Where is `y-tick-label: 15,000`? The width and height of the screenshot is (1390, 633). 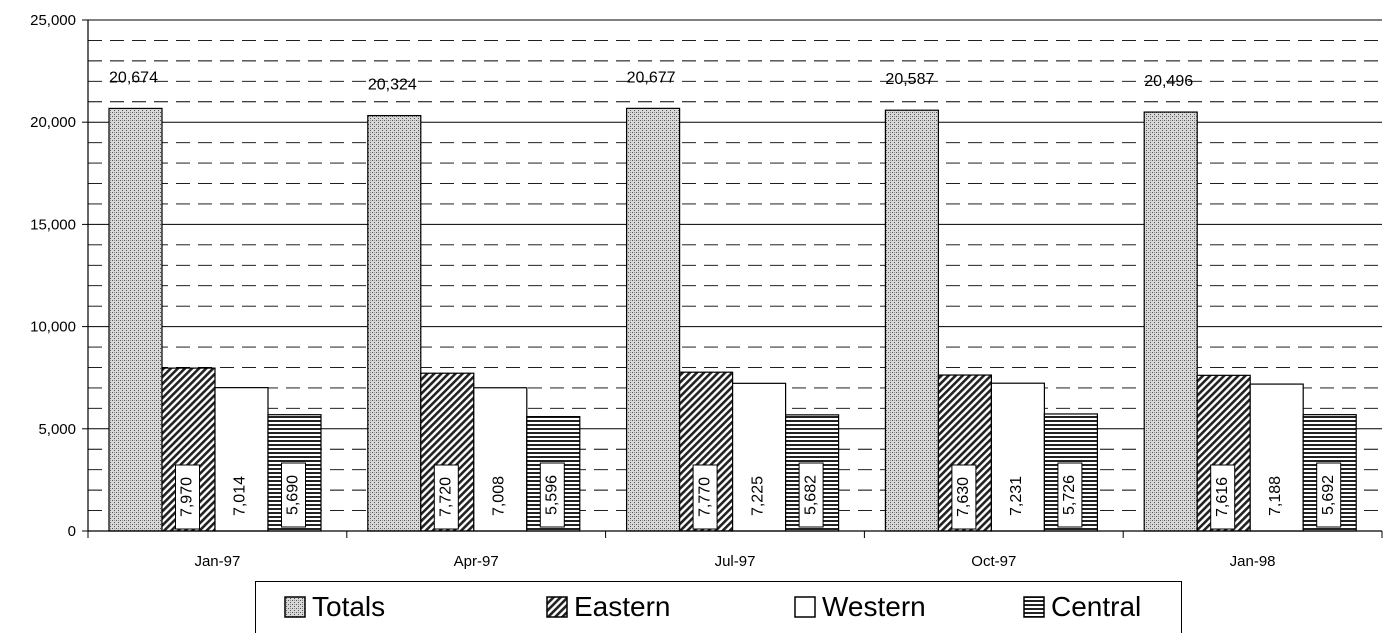 y-tick-label: 15,000 is located at coordinates (53, 224).